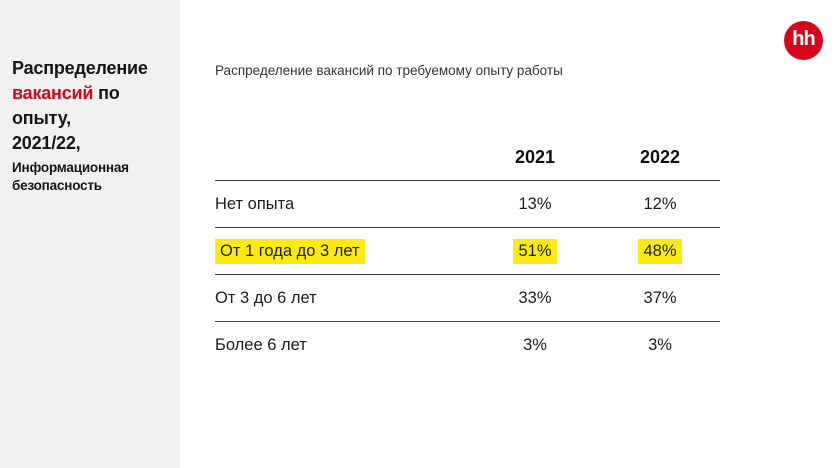  I want to click on value-text: 12%, so click(660, 203).